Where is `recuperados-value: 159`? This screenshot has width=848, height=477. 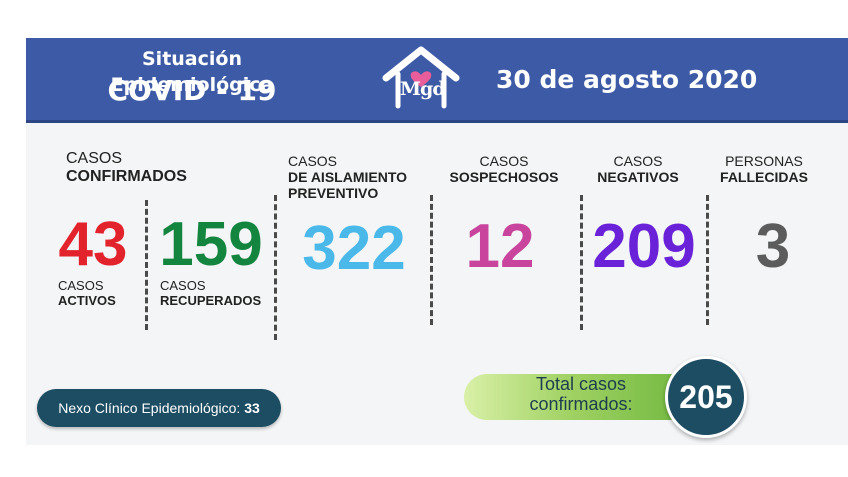 recuperados-value: 159 is located at coordinates (211, 244).